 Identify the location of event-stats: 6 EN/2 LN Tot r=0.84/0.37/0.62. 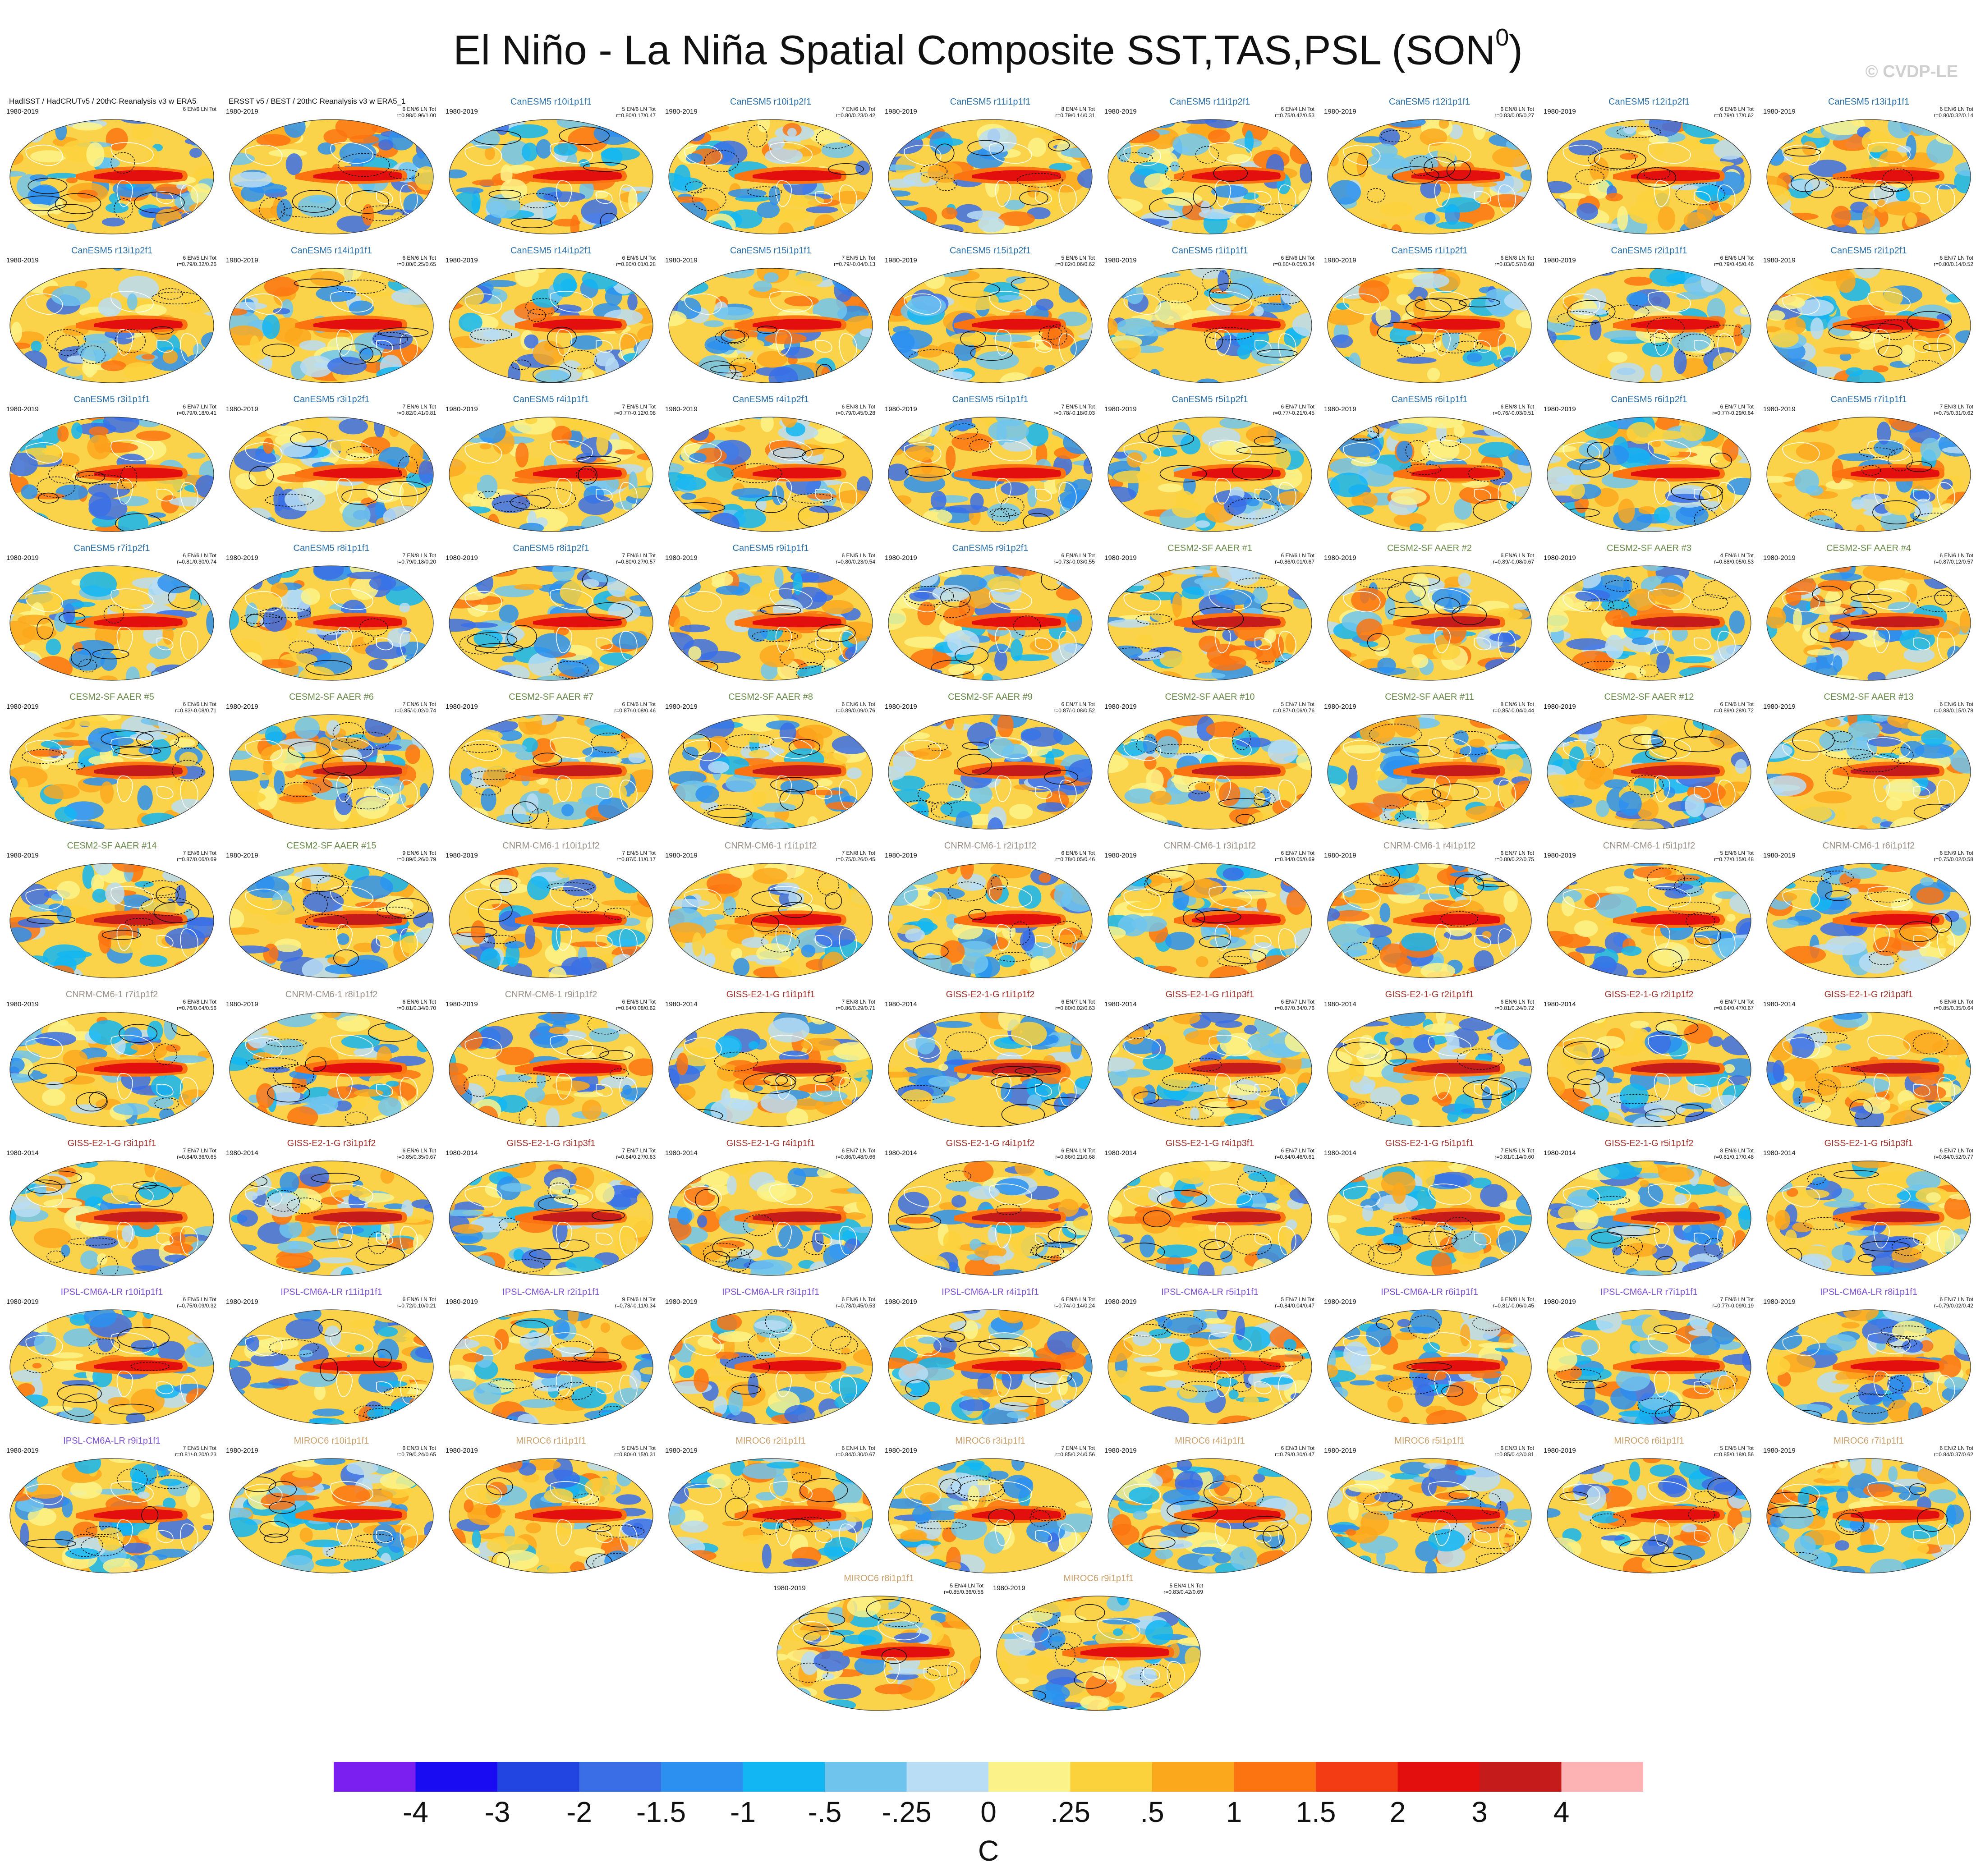
(1953, 1451).